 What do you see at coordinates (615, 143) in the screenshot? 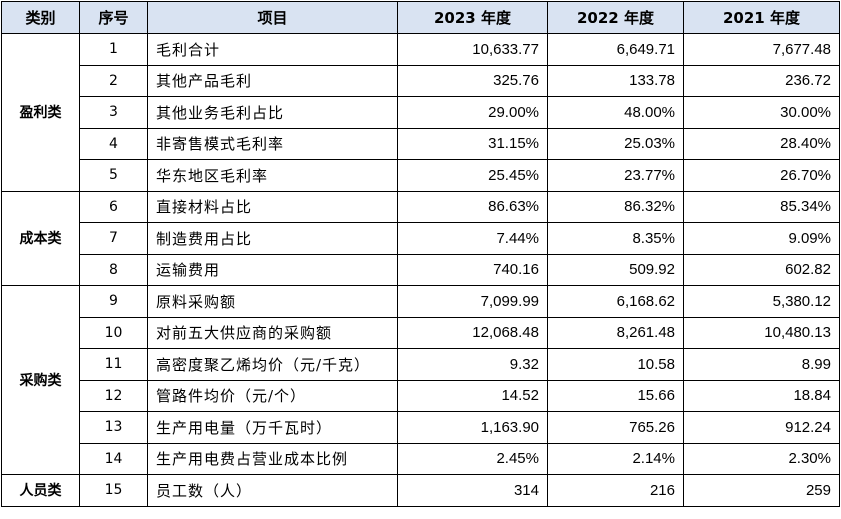
I see `value-2022: 25.03%` at bounding box center [615, 143].